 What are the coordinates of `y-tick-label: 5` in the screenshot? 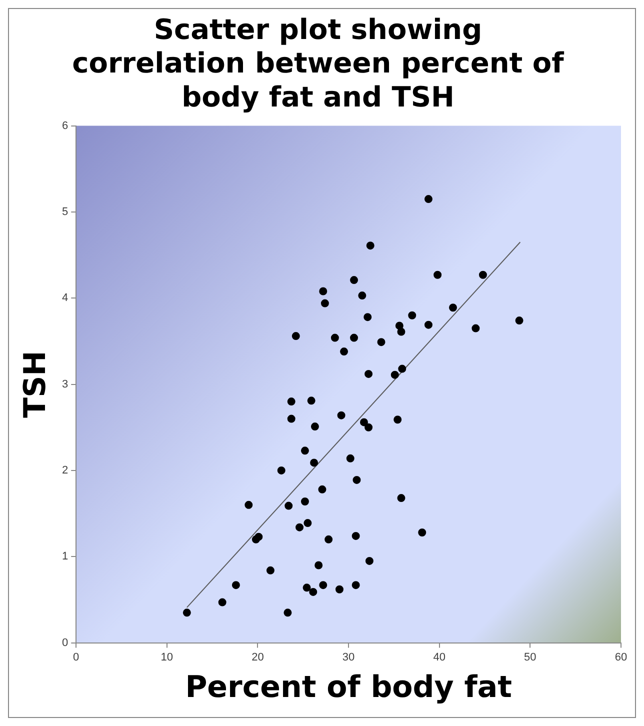 It's located at (65, 212).